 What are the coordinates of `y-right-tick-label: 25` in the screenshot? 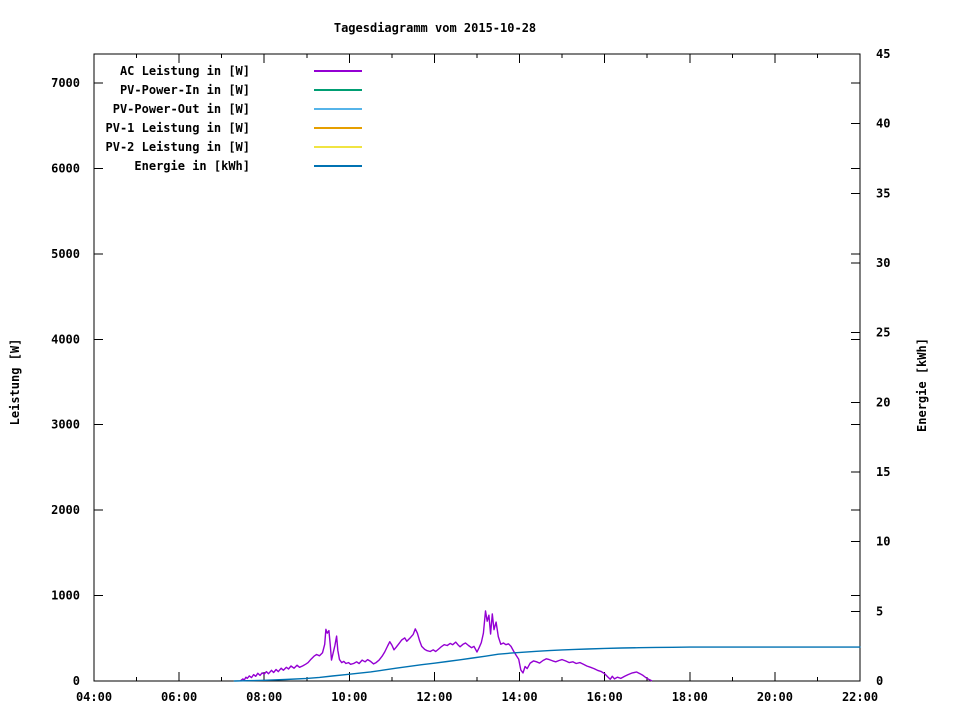 It's located at (883, 333).